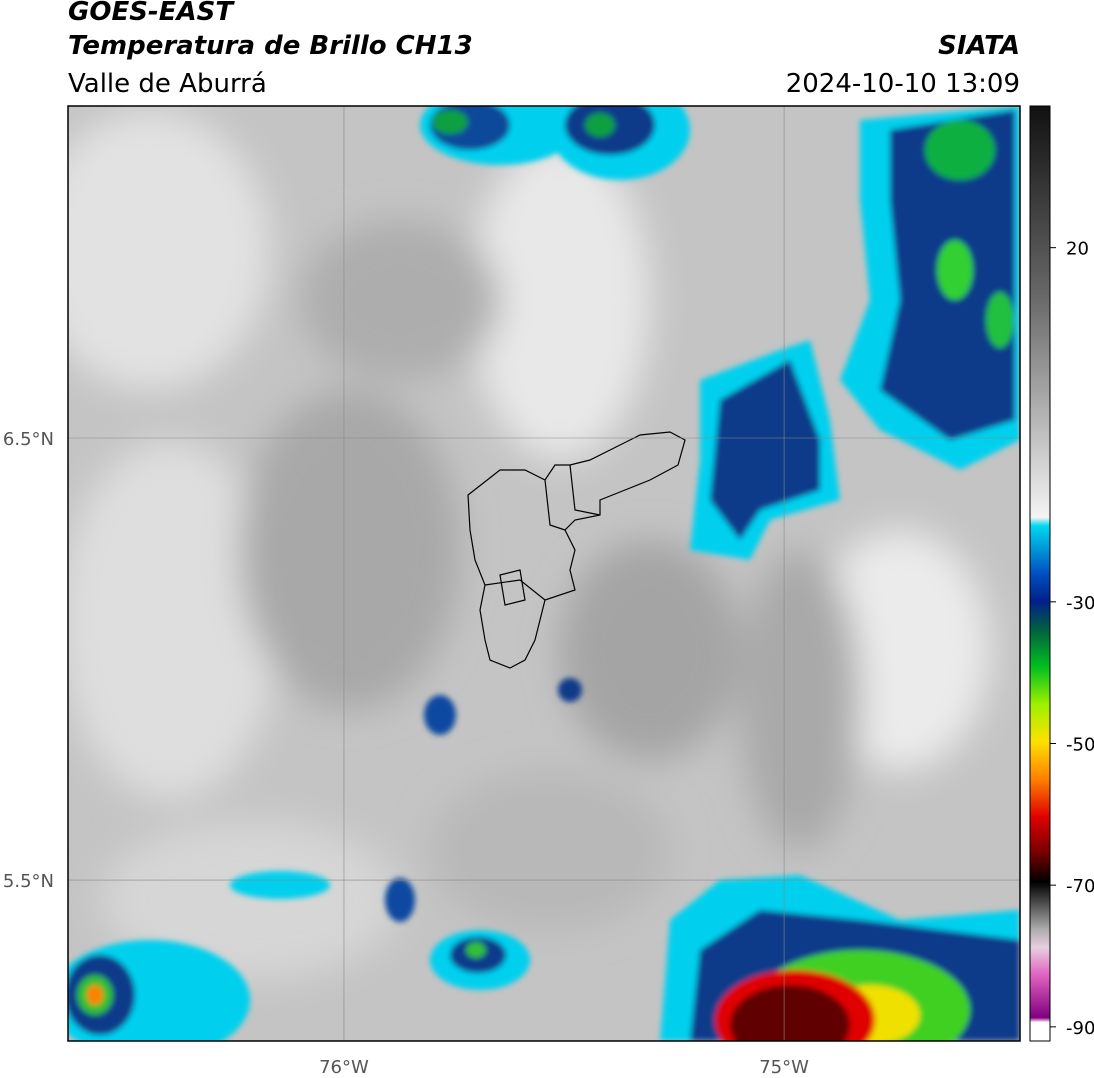  Describe the element at coordinates (151, 13) in the screenshot. I see `title: GOES-EAST` at that location.